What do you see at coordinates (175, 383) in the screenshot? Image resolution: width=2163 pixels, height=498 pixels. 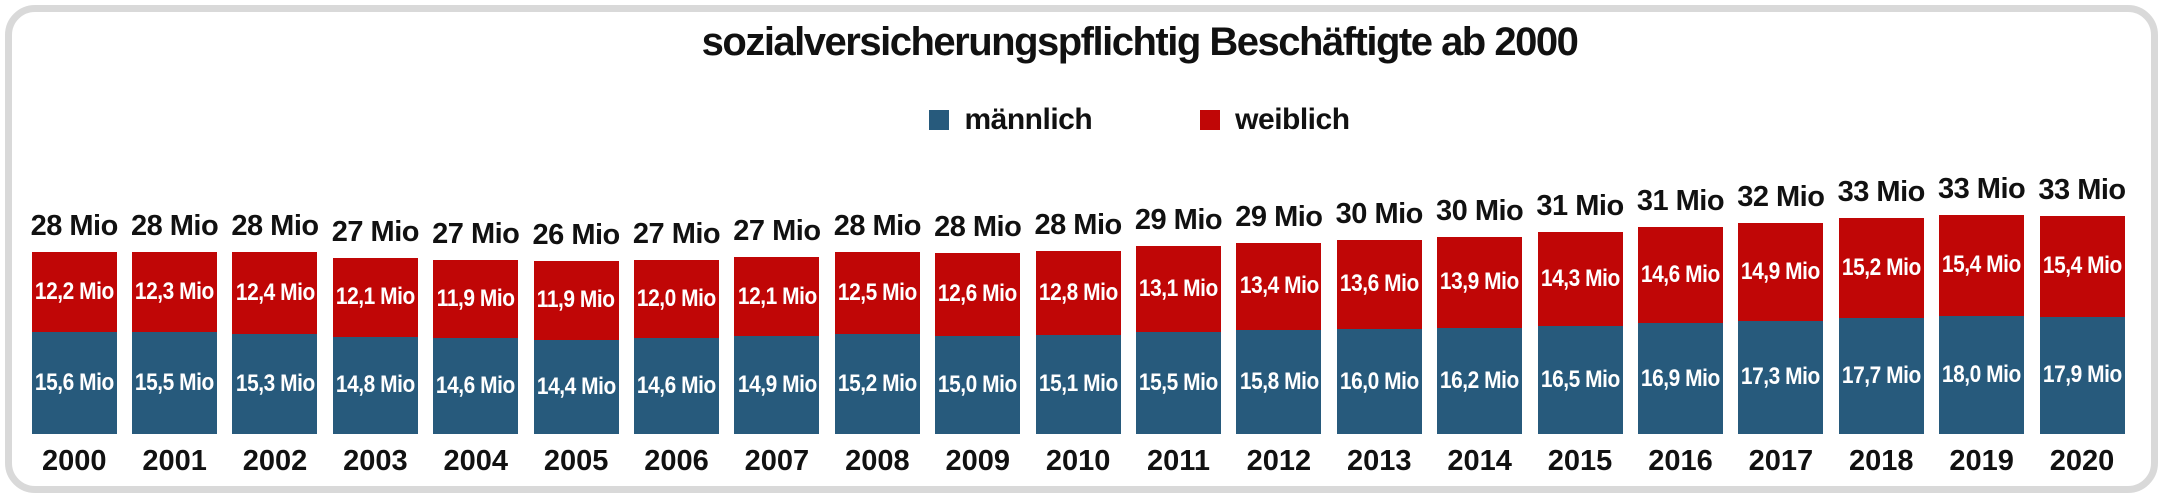 I see `bar-2001-maennlich: 15,5 Mio` at bounding box center [175, 383].